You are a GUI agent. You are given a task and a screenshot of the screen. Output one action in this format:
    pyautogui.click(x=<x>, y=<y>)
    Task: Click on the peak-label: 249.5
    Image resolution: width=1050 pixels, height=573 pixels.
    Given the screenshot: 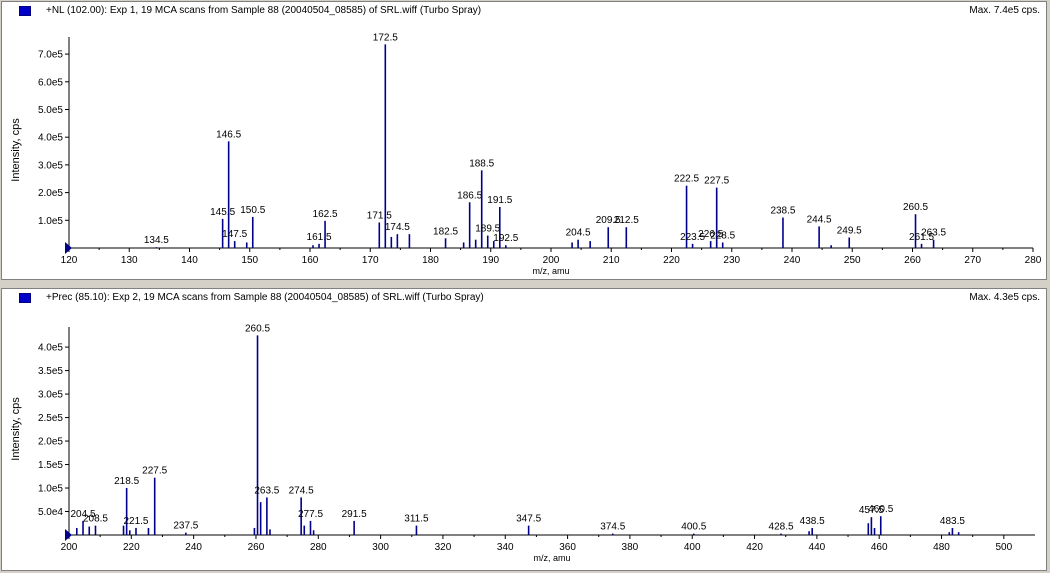 What is the action you would take?
    pyautogui.click(x=849, y=230)
    